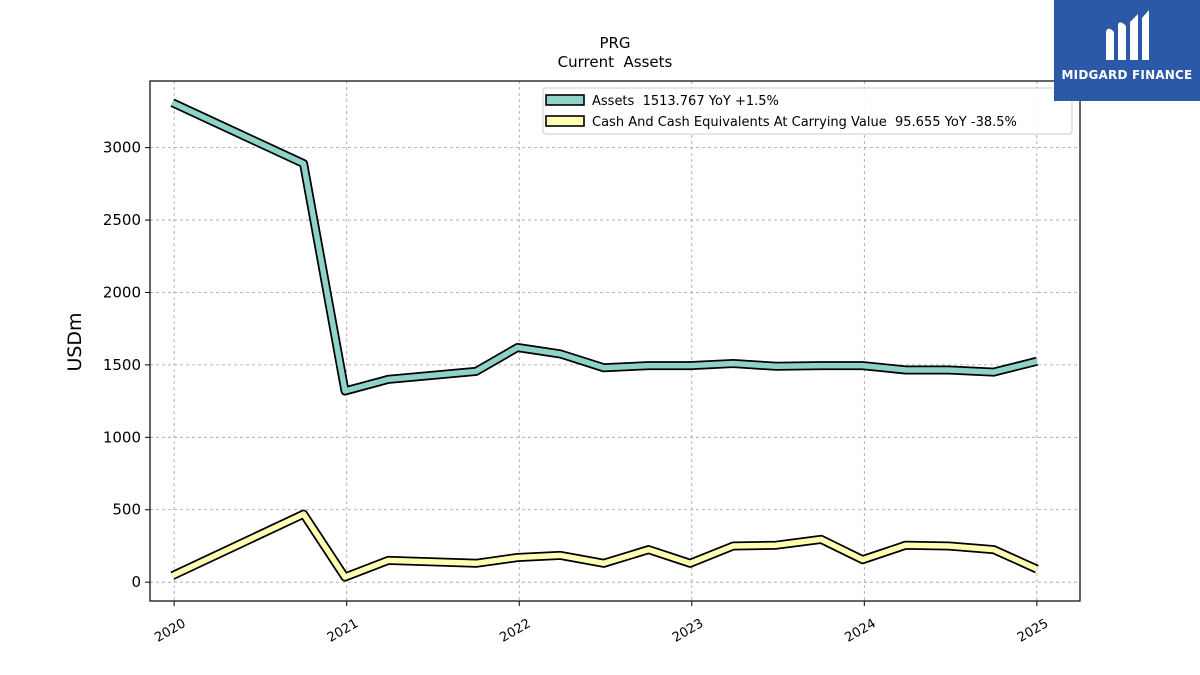 The width and height of the screenshot is (1200, 675). What do you see at coordinates (860, 631) in the screenshot?
I see `x-tick-label: 2024` at bounding box center [860, 631].